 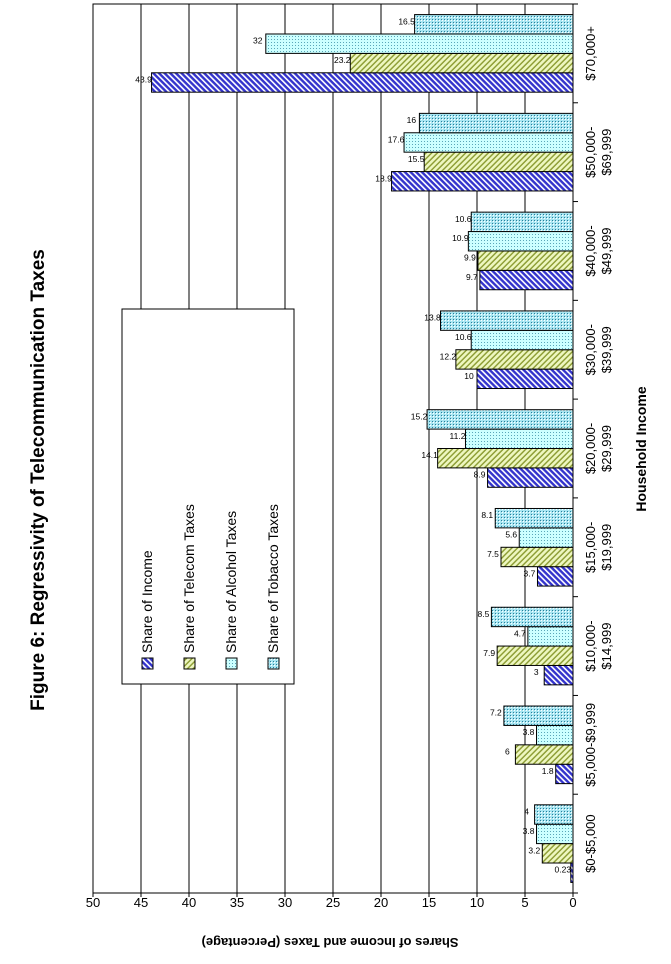 I want to click on category-label: $20,000-, so click(x=590, y=448).